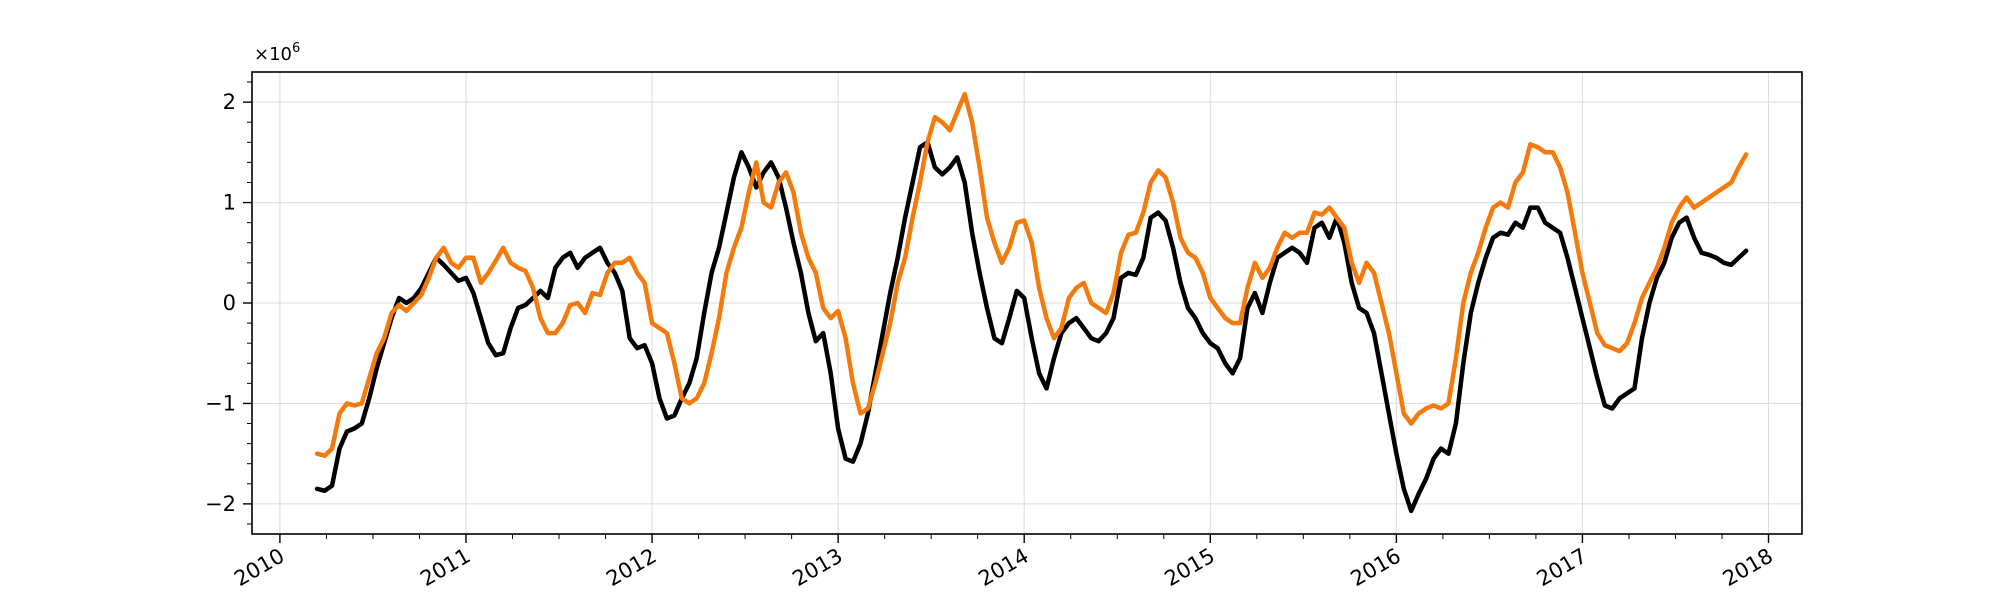 This screenshot has height=600, width=2000. What do you see at coordinates (259, 568) in the screenshot?
I see `x-tick-label: 2010` at bounding box center [259, 568].